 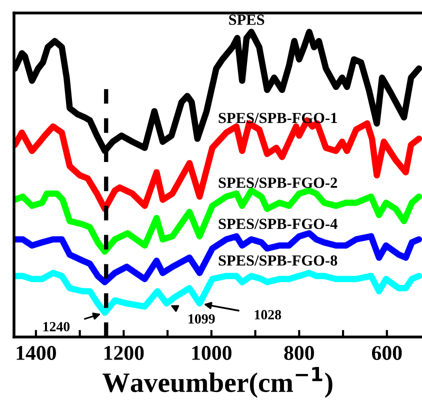 What do you see at coordinates (36, 353) in the screenshot?
I see `x-tick-label: 1400` at bounding box center [36, 353].